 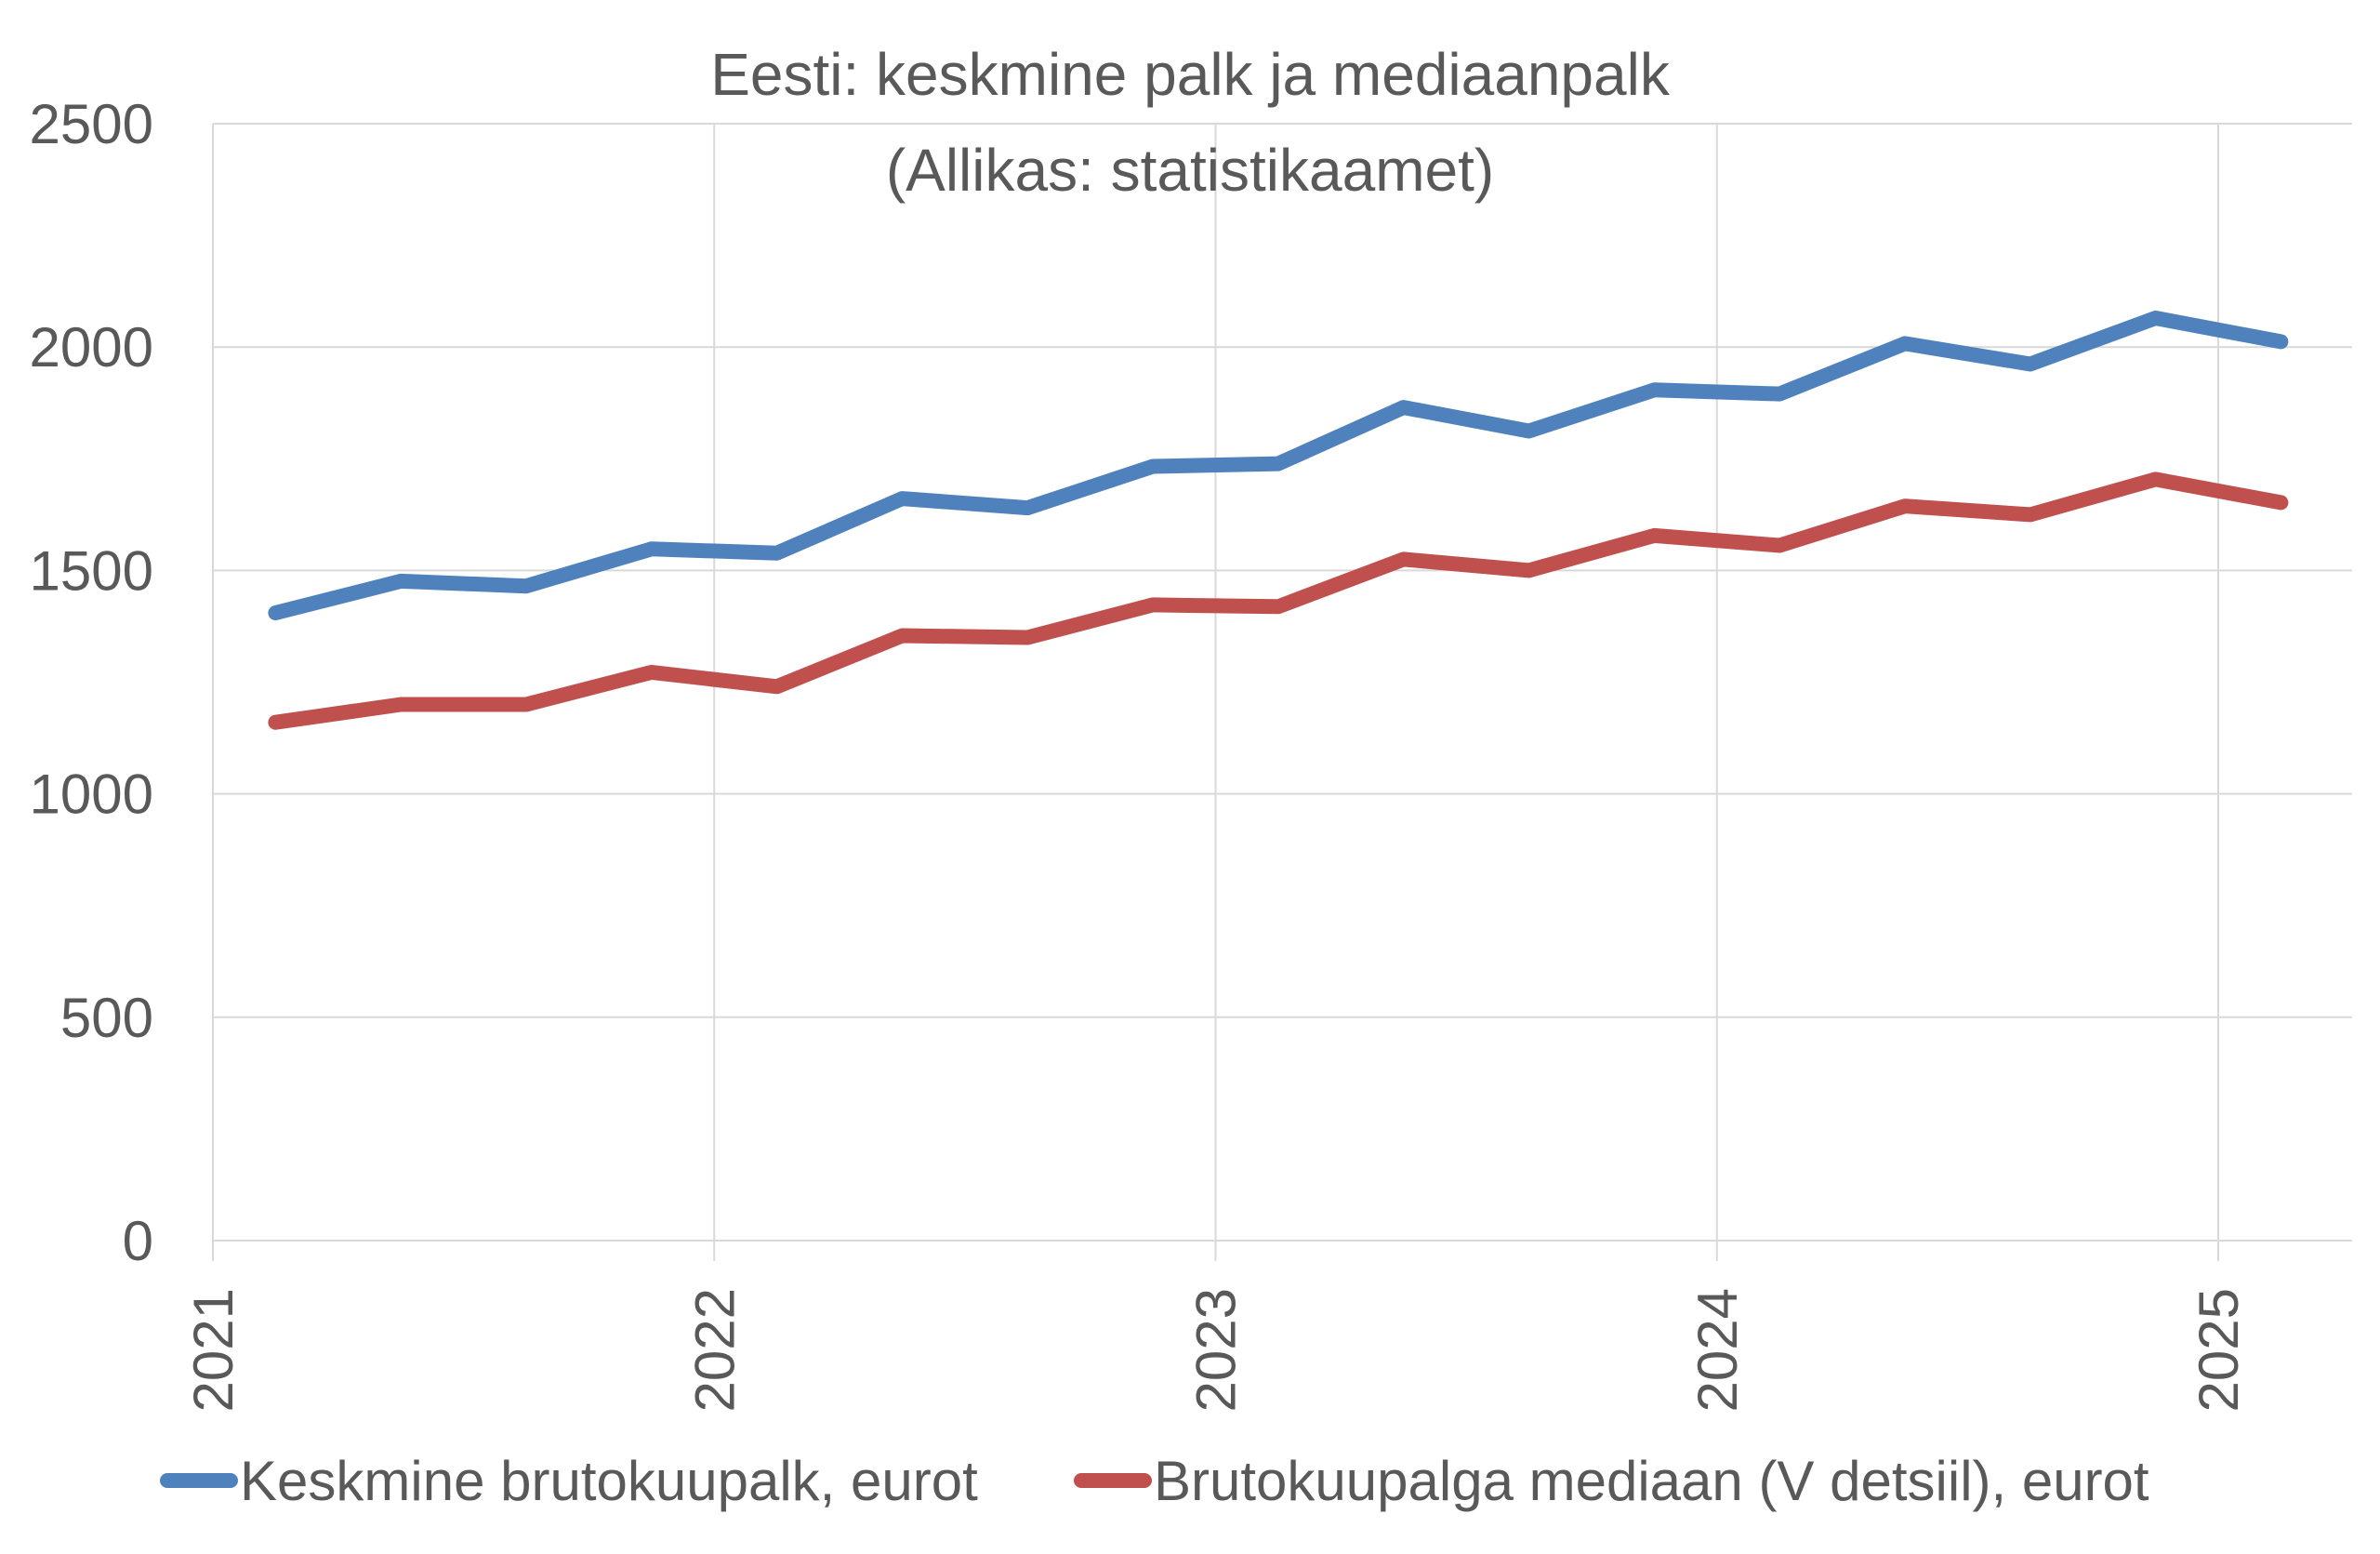 I want to click on y-tick-label: 0, so click(x=138, y=1241).